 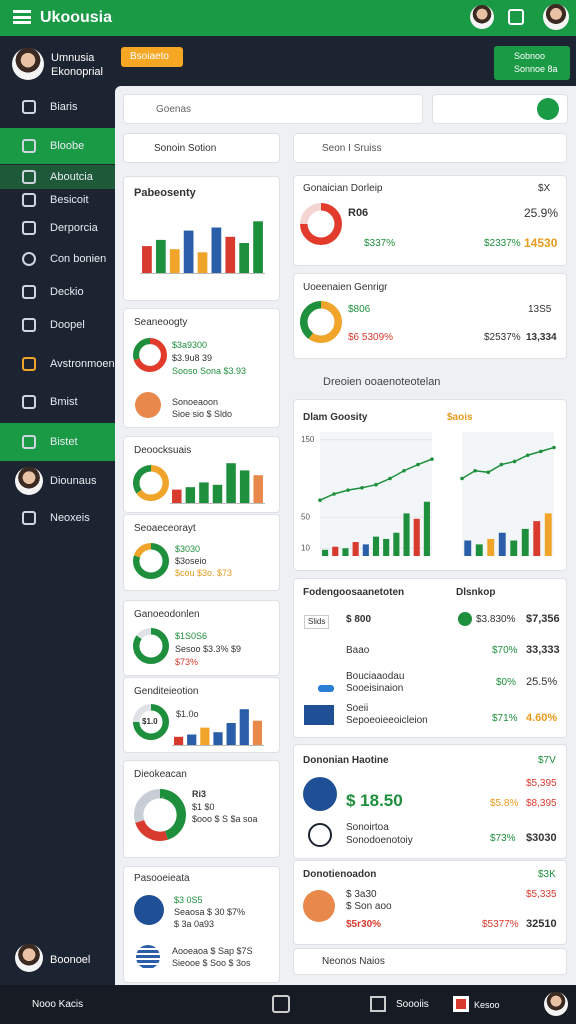 I want to click on cell: Sooeisinaion, so click(x=375, y=688).